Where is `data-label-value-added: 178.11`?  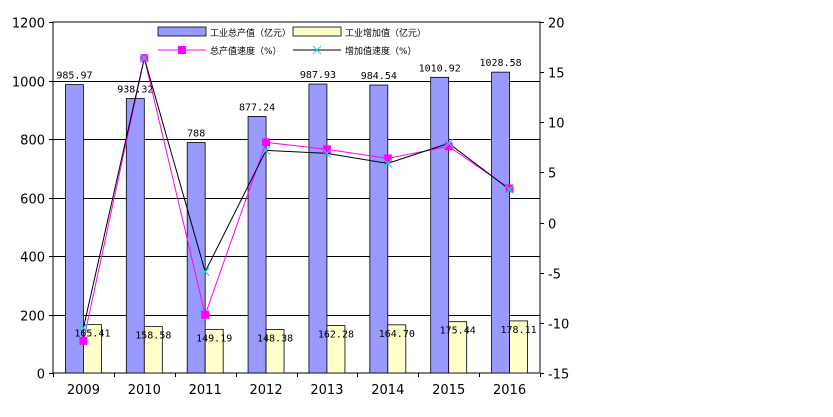
data-label-value-added: 178.11 is located at coordinates (519, 330).